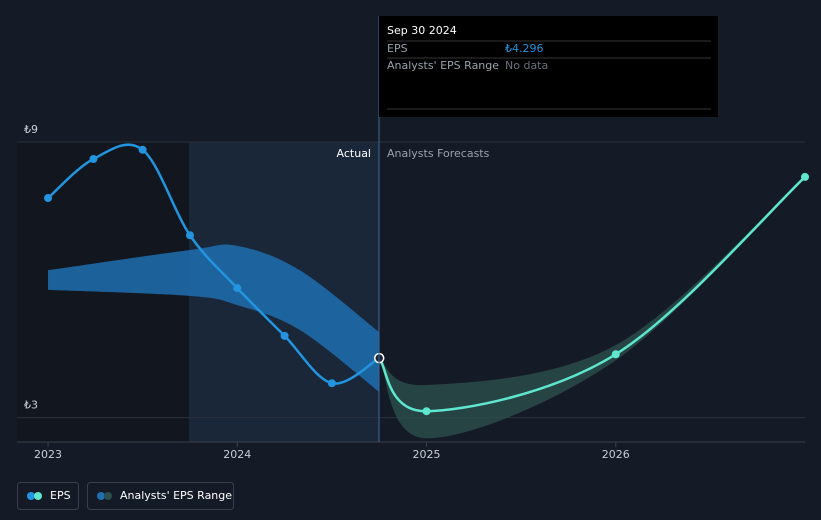 This screenshot has width=821, height=520. I want to click on tooltip-box, so click(548, 66).